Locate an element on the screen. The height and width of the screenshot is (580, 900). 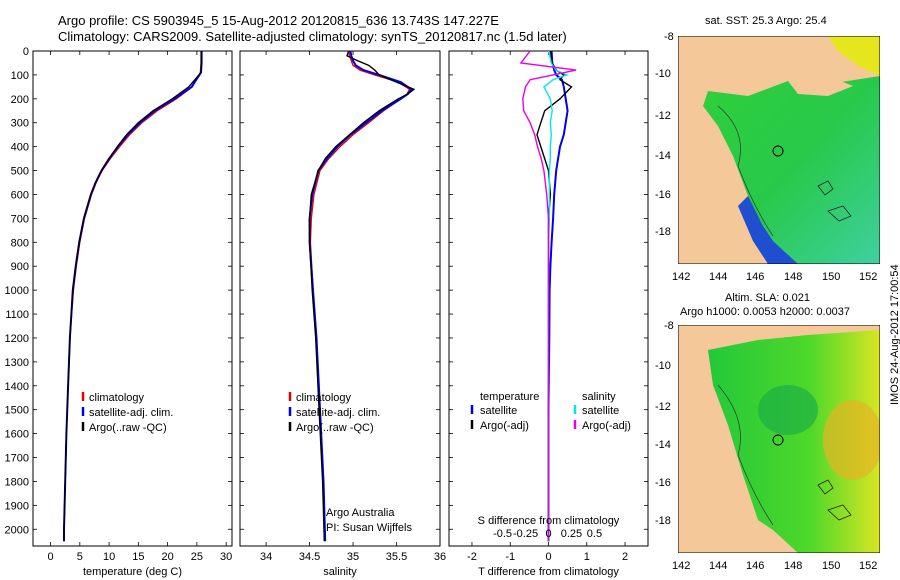
reef-outline is located at coordinates (834, 500).